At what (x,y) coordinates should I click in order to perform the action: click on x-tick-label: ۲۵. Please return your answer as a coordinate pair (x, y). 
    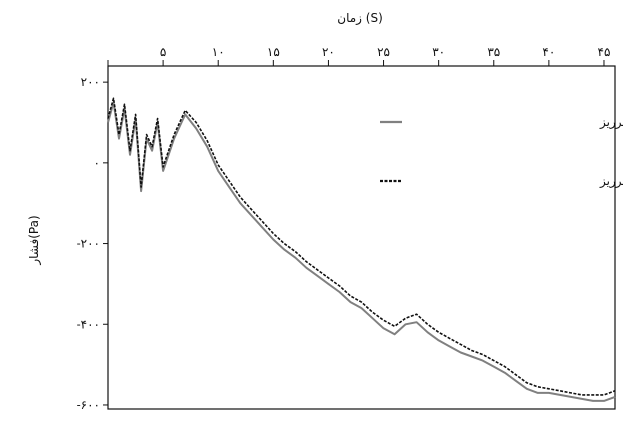
    Looking at the image, I should click on (383, 52).